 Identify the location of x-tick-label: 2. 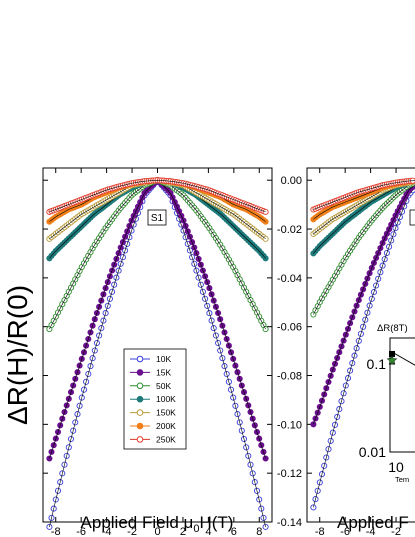
(183, 531).